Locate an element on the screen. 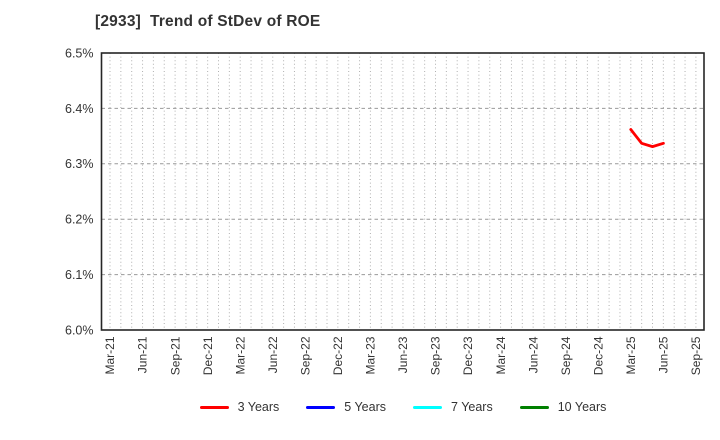 This screenshot has width=720, height=440. legend-item-7-years: 7 Years is located at coordinates (453, 407).